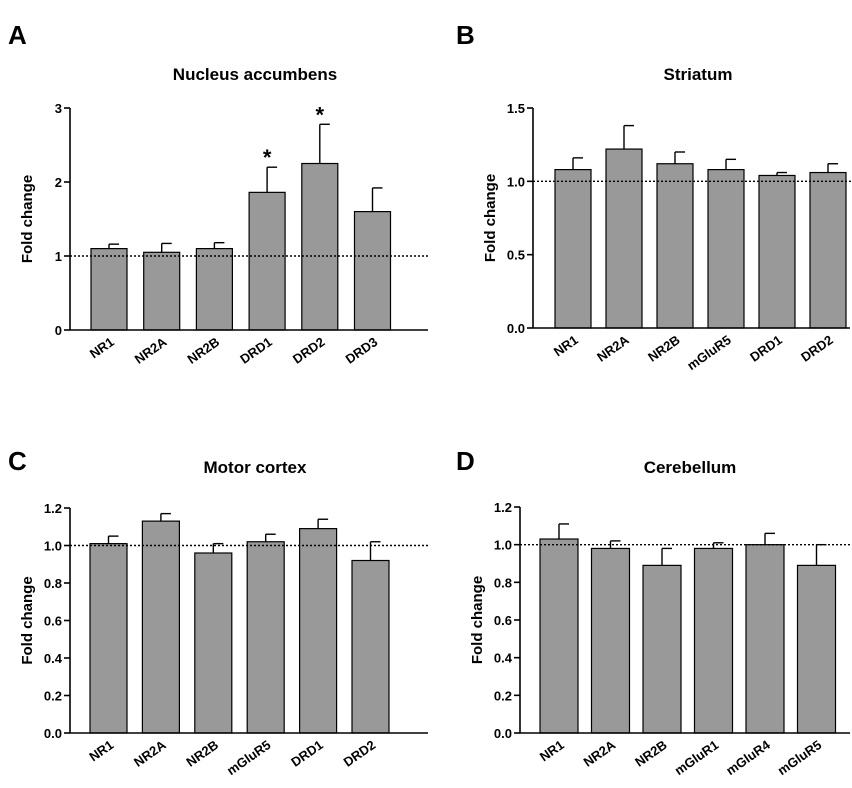 The image size is (852, 788). What do you see at coordinates (490, 218) in the screenshot?
I see `panel-b-ylabel: Fold change` at bounding box center [490, 218].